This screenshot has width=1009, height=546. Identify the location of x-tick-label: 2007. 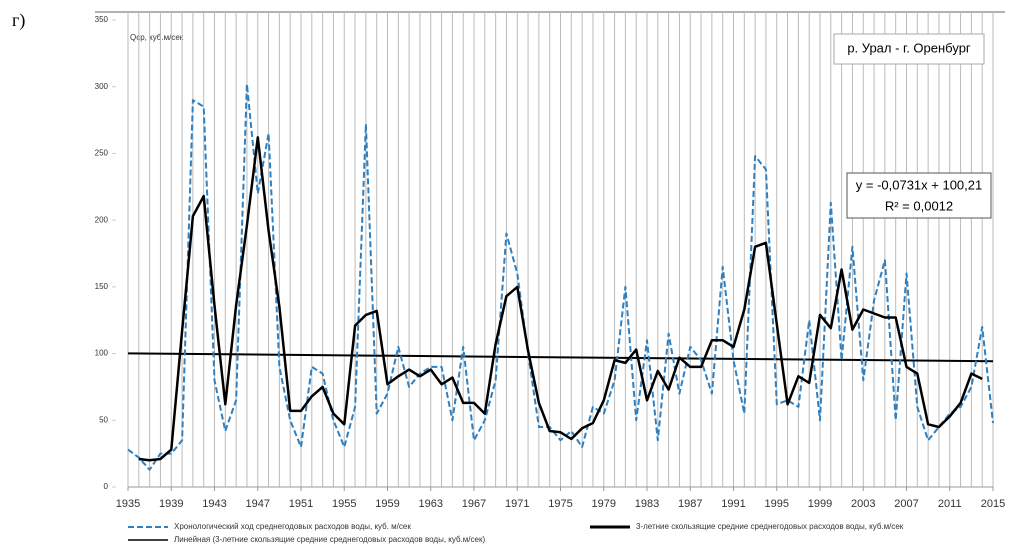
(906, 504).